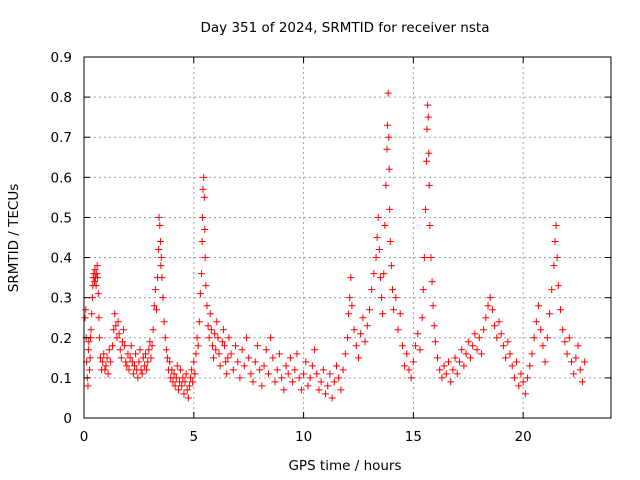 Image resolution: width=640 pixels, height=480 pixels. What do you see at coordinates (61, 98) in the screenshot?
I see `y-tick-label: 0.8` at bounding box center [61, 98].